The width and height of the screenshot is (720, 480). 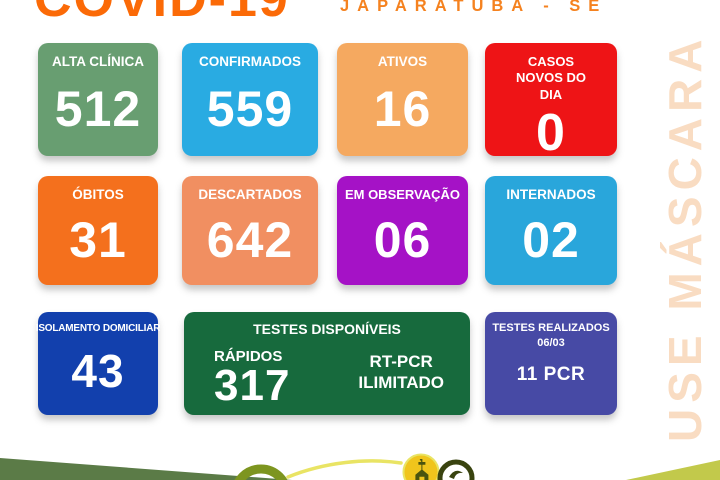 I want to click on card-value: 16, so click(x=402, y=109).